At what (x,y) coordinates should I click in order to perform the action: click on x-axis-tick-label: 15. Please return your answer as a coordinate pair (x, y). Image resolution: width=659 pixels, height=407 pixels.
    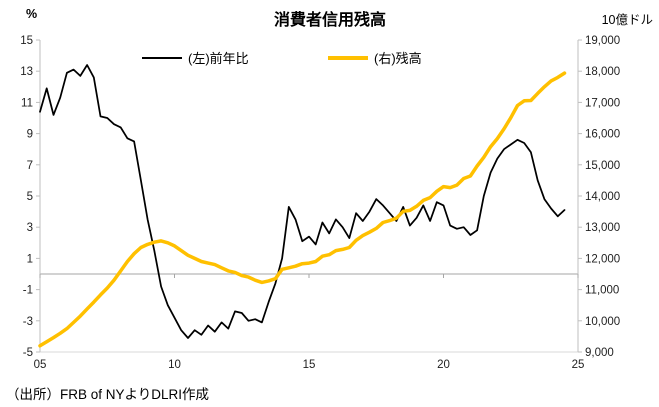
    Looking at the image, I should click on (309, 365).